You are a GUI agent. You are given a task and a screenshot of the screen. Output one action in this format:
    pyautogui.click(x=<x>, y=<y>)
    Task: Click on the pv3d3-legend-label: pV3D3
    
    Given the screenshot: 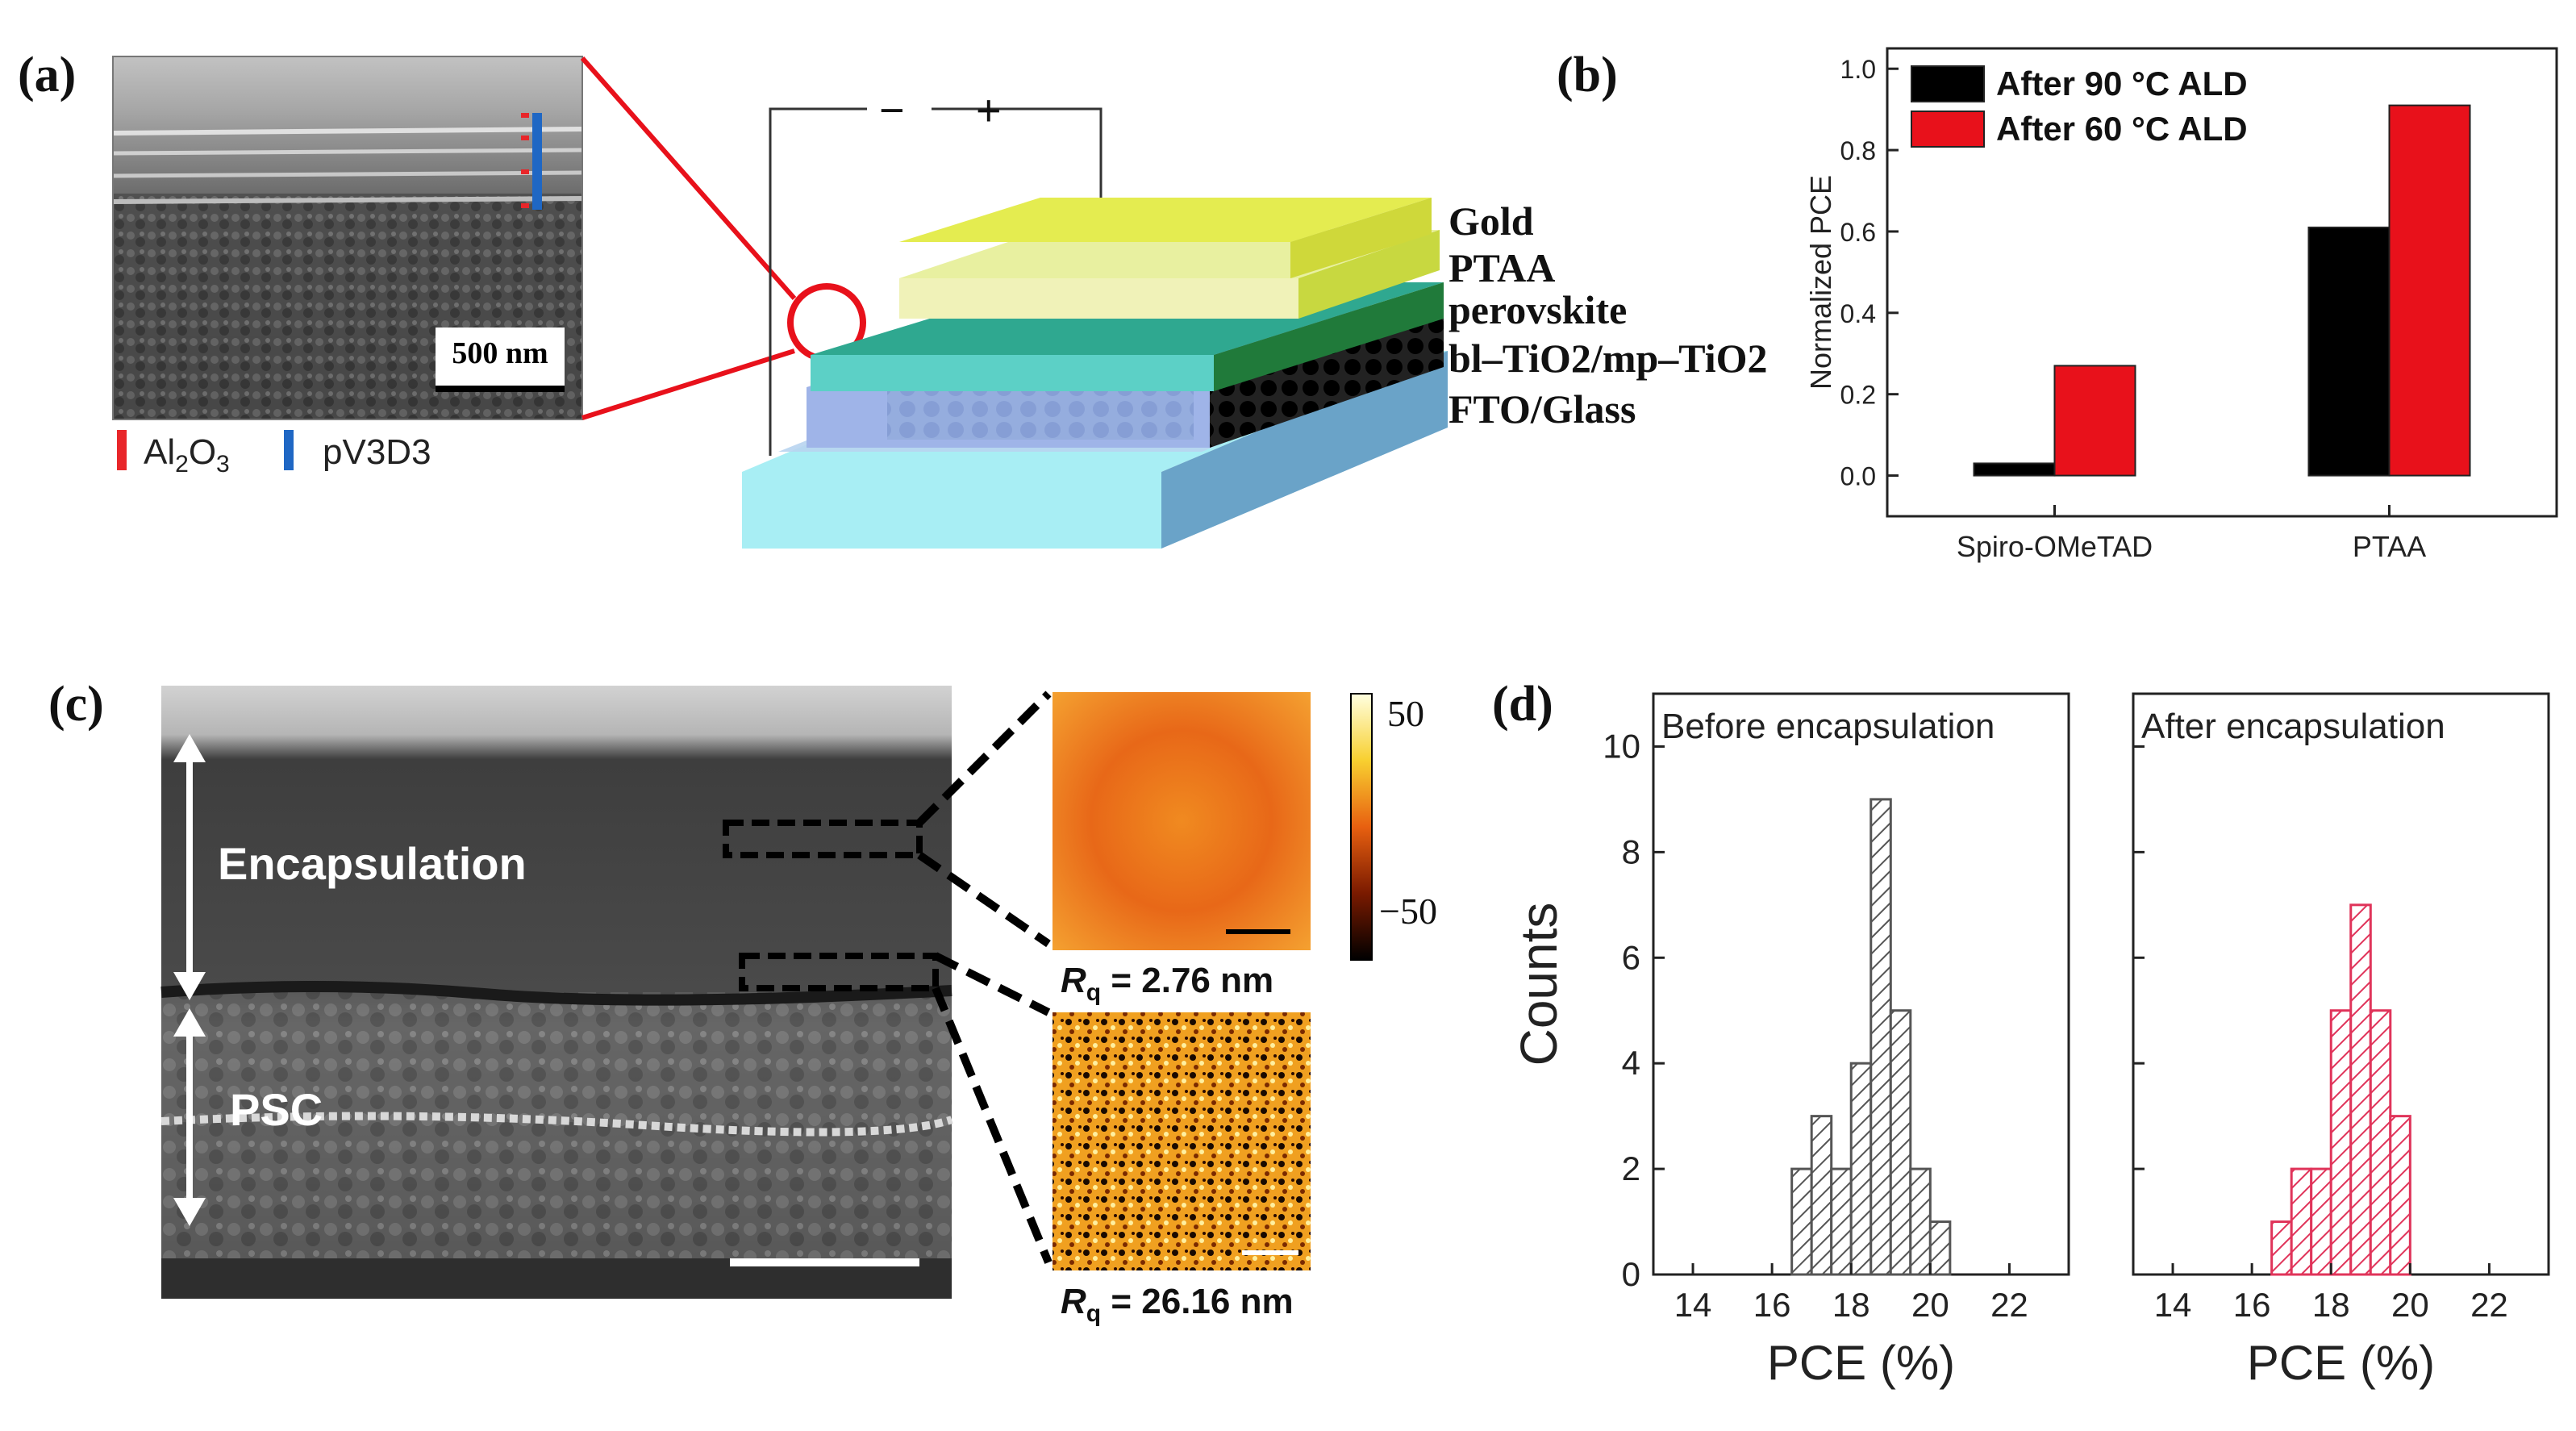 What is the action you would take?
    pyautogui.click(x=377, y=452)
    